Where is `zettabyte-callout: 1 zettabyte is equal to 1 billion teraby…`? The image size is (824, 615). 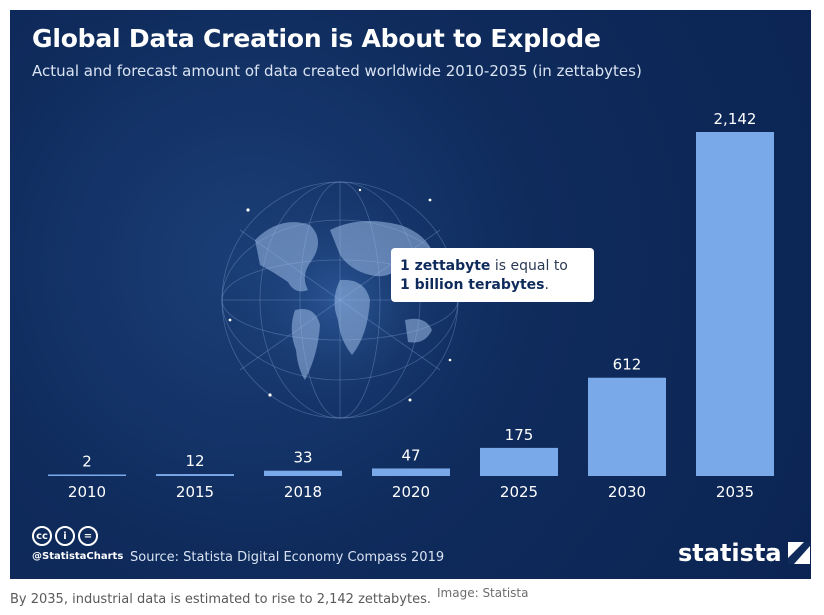 zettabyte-callout: 1 zettabyte is equal to 1 billion teraby… is located at coordinates (492, 275).